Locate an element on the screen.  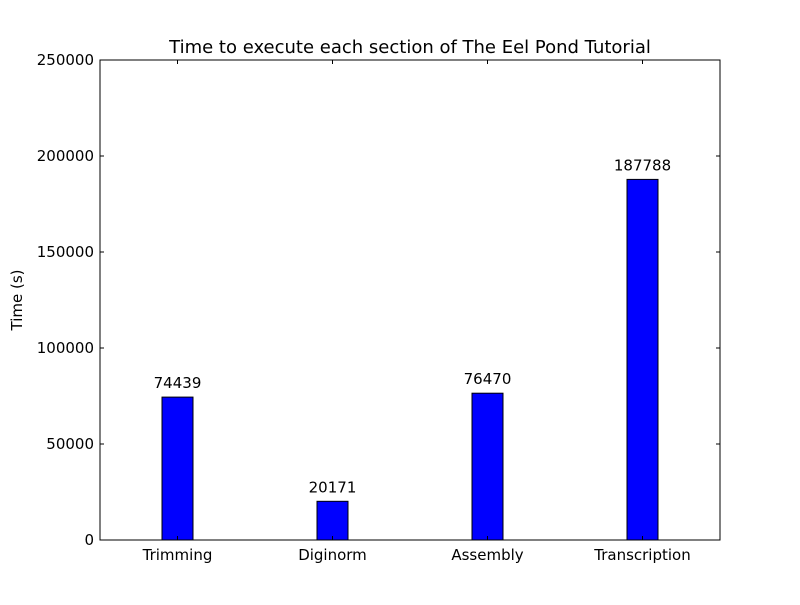
data-label: 20171 is located at coordinates (333, 487).